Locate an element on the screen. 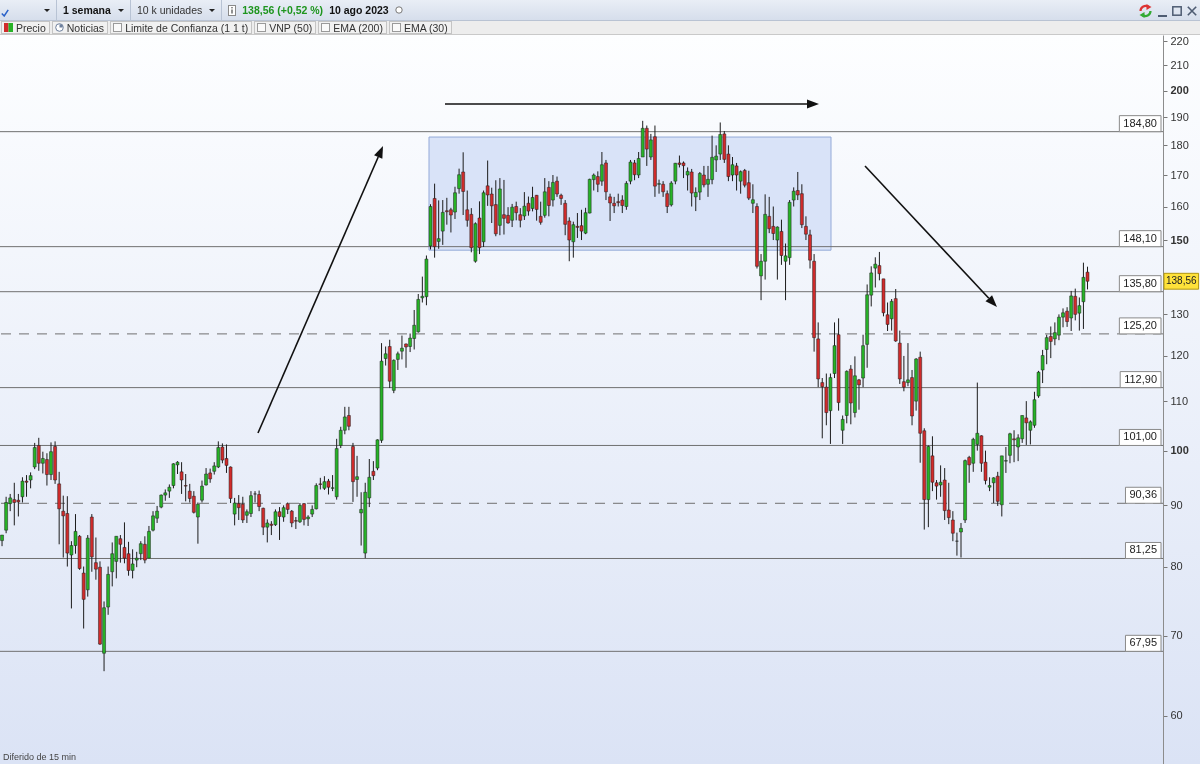 This screenshot has width=1200, height=764. y-tick-label: 180 is located at coordinates (1179, 144).